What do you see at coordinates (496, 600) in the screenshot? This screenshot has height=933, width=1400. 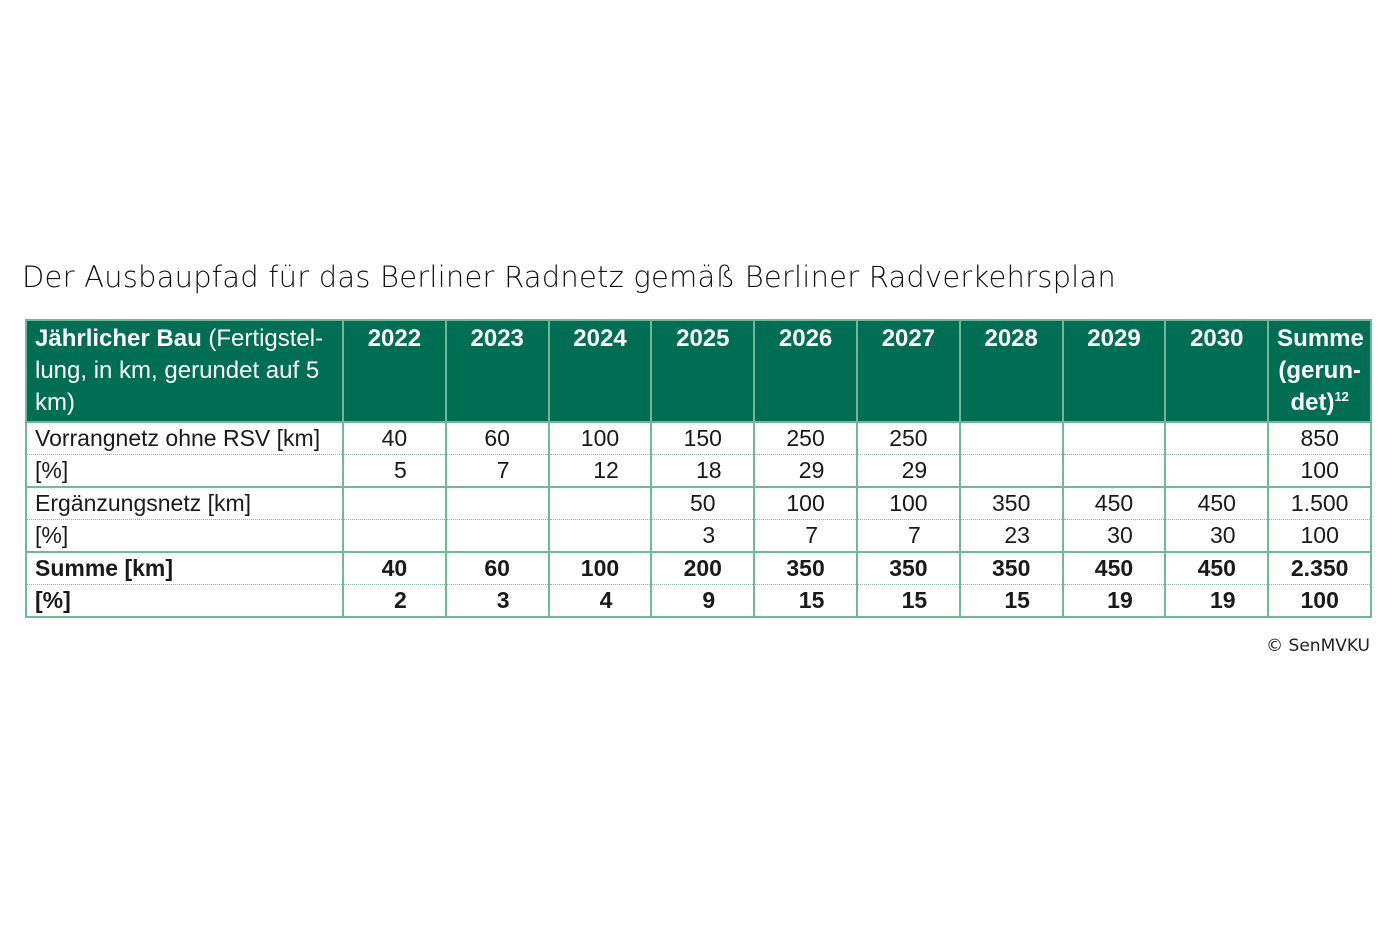 I see `value-cell-2023: 3` at bounding box center [496, 600].